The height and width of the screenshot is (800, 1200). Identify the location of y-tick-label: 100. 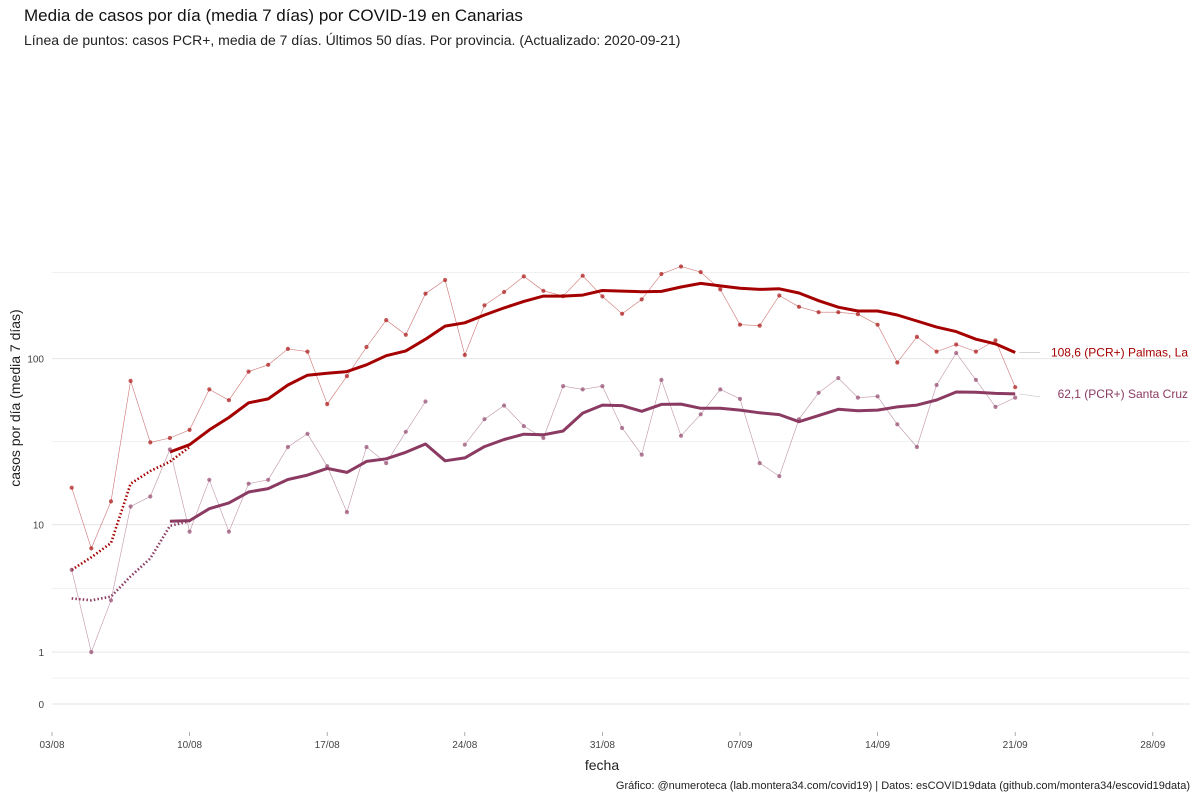
(35, 360).